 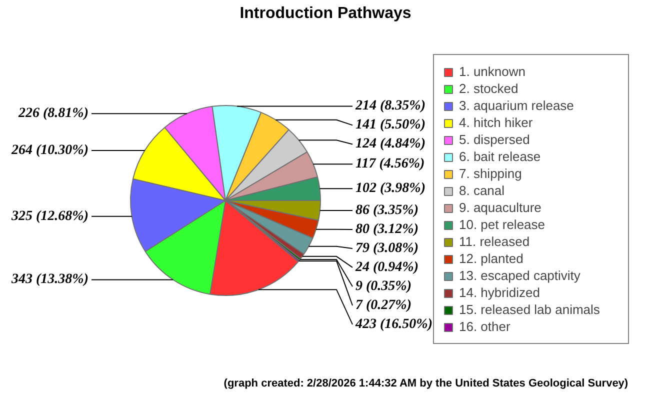 I want to click on data-label: 124 (4.84%), so click(x=391, y=144).